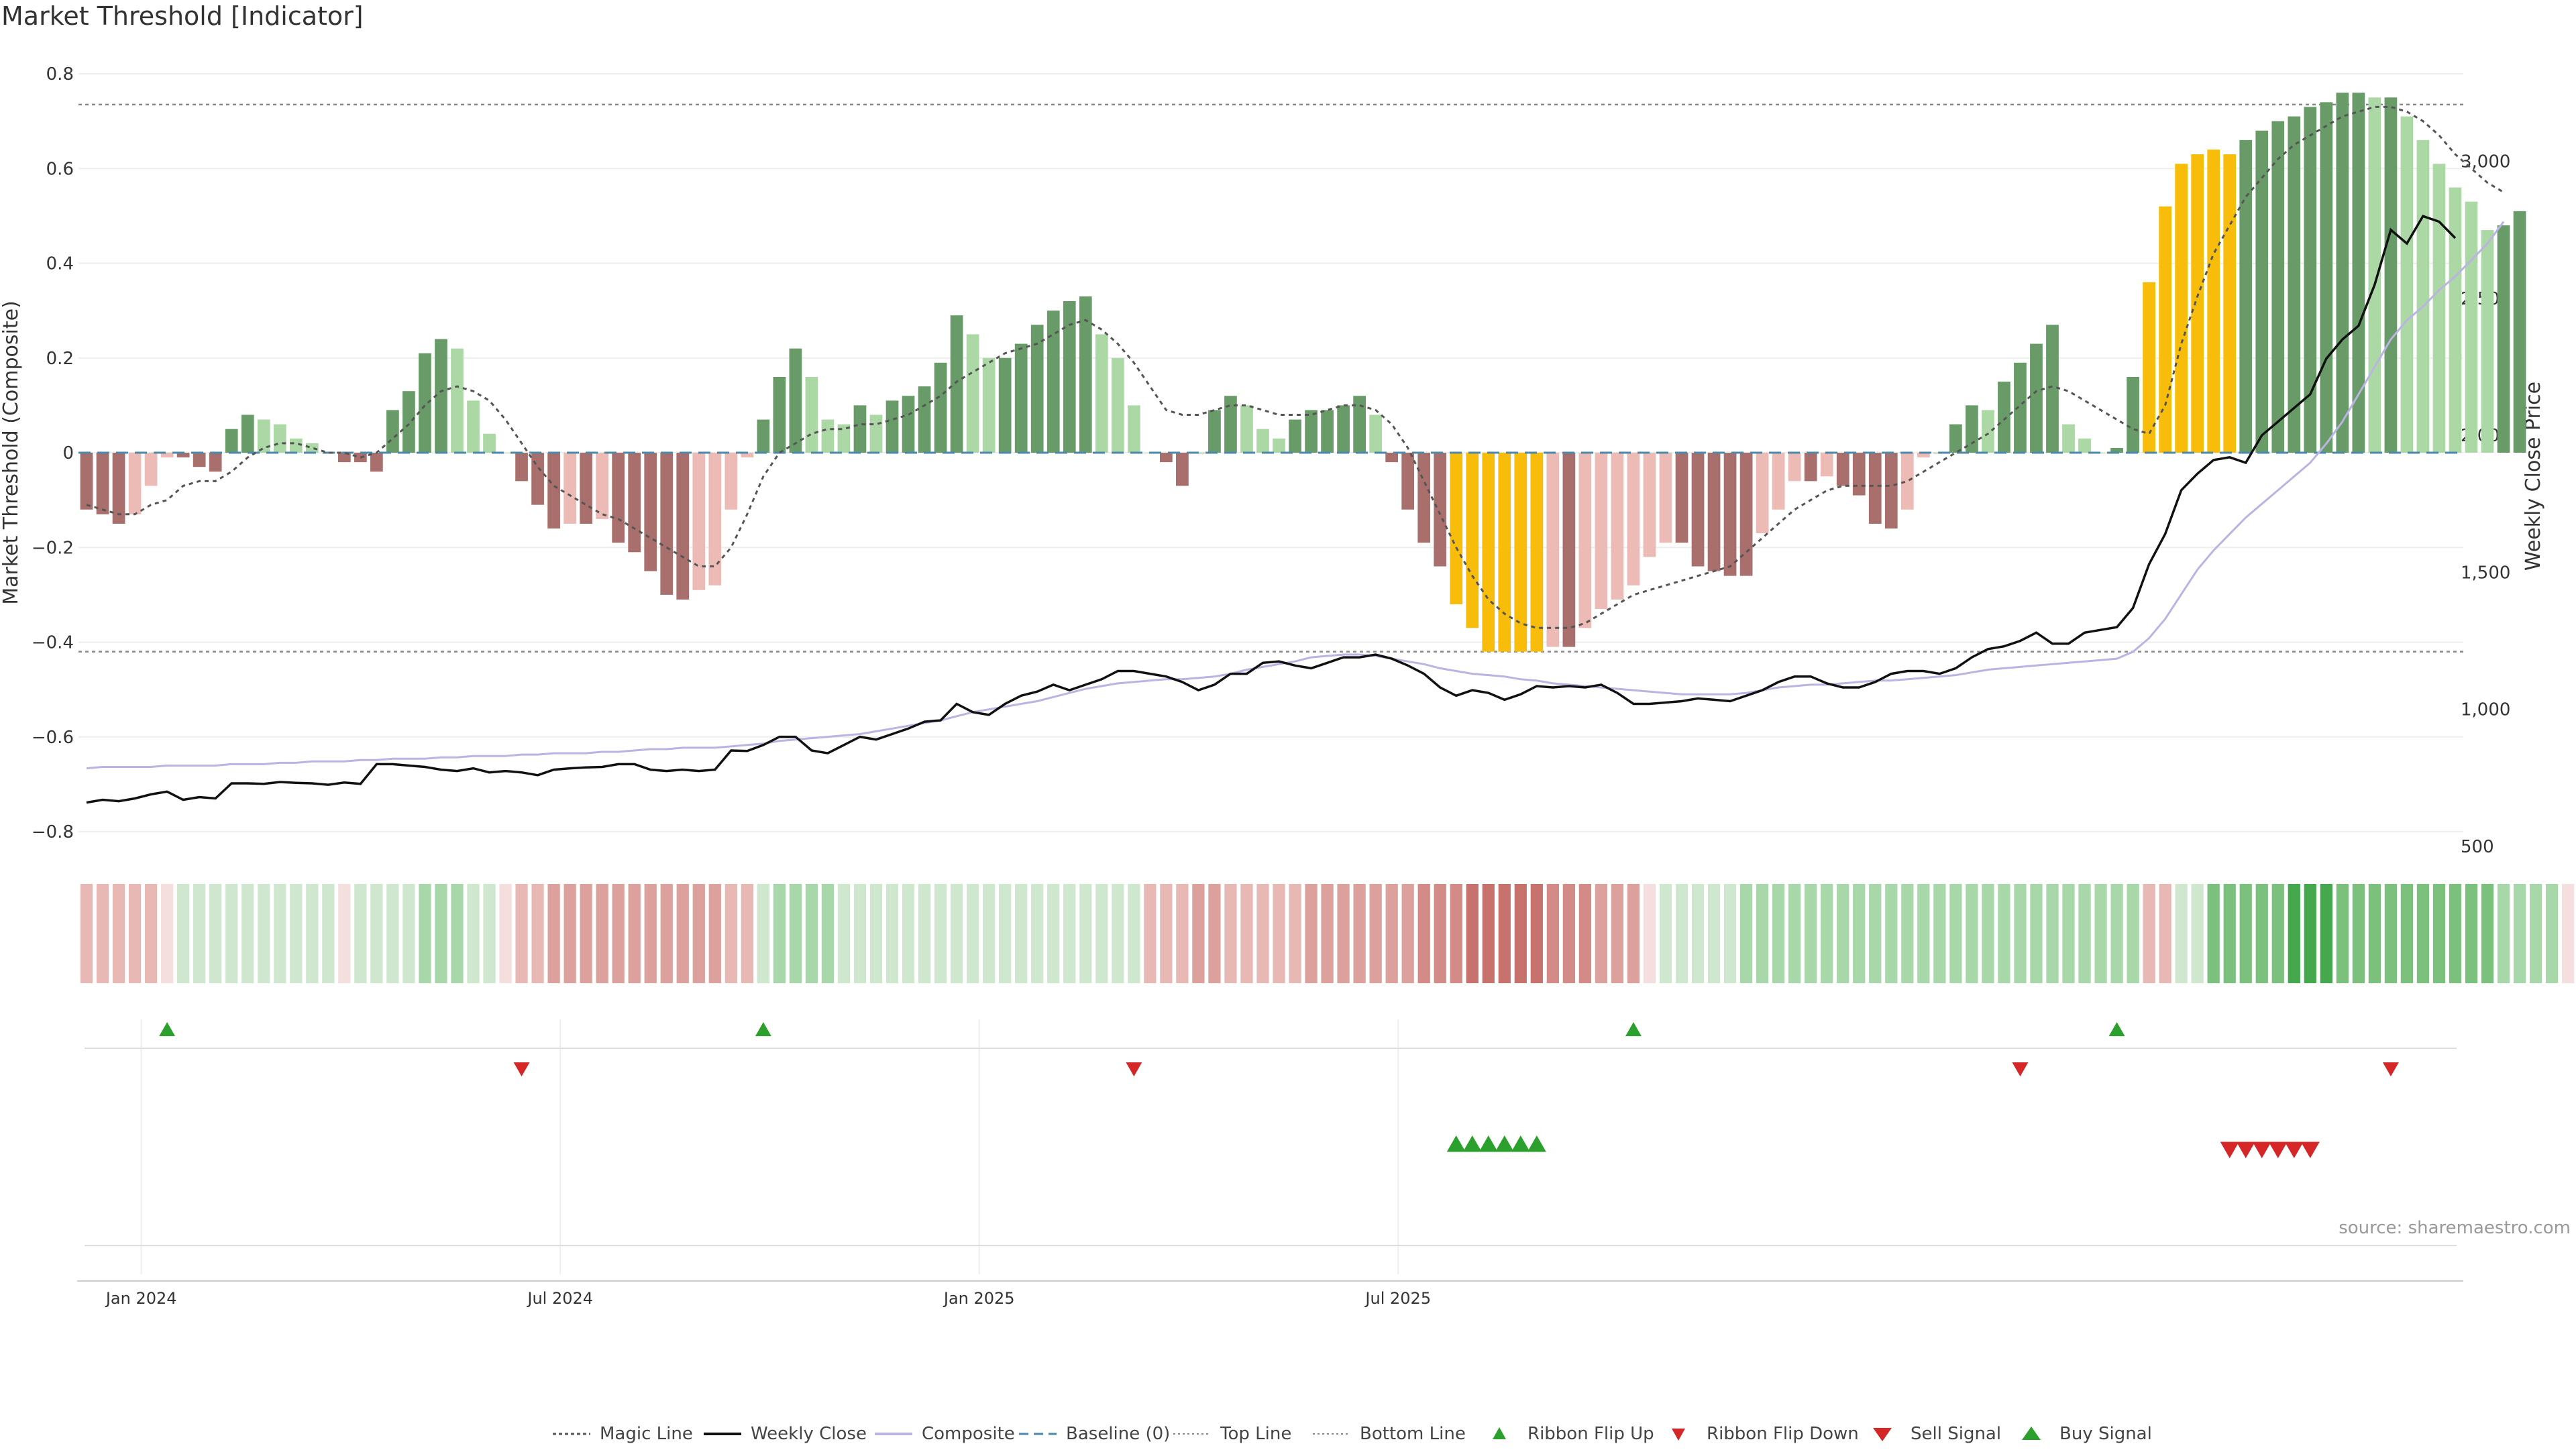  What do you see at coordinates (1956, 1434) in the screenshot?
I see `legend-label: Sell Signal` at bounding box center [1956, 1434].